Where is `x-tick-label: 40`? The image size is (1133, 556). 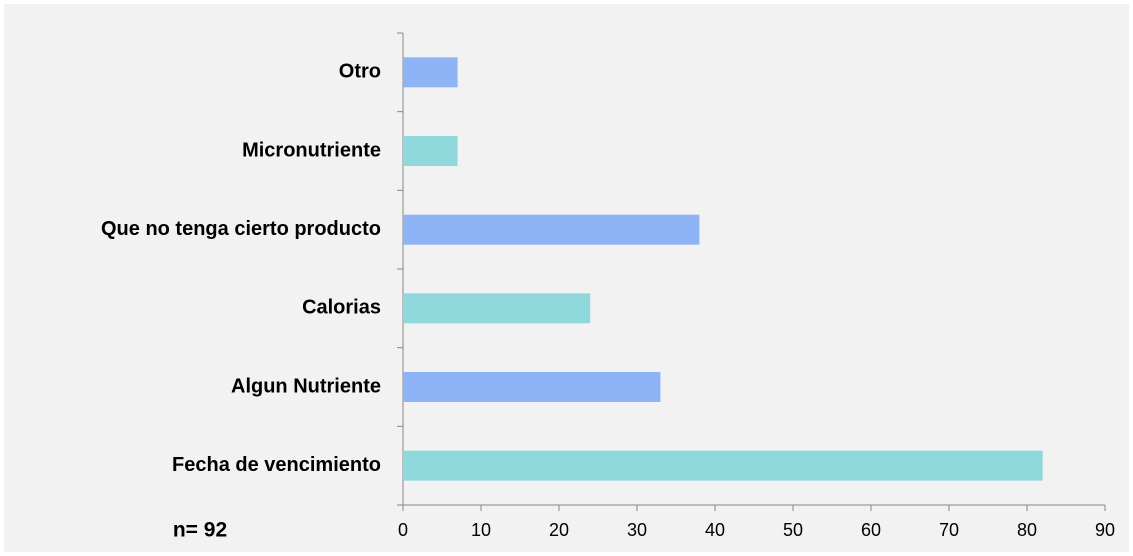
x-tick-label: 40 is located at coordinates (715, 530).